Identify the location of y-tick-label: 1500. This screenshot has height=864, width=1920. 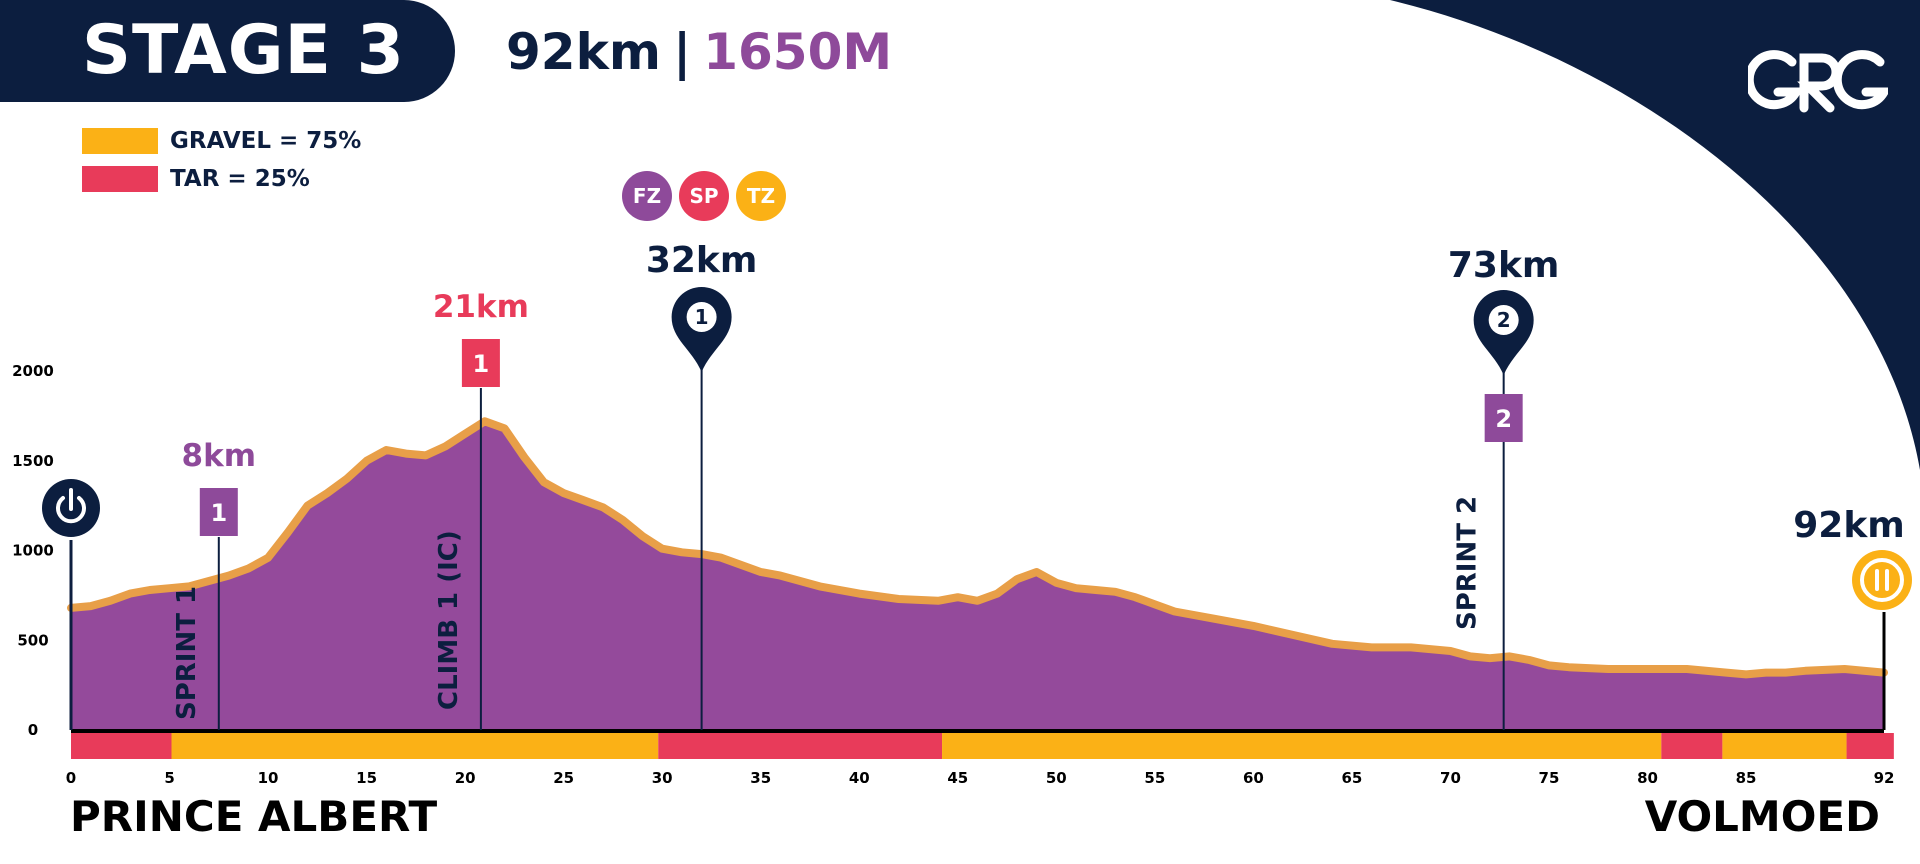
(33, 461).